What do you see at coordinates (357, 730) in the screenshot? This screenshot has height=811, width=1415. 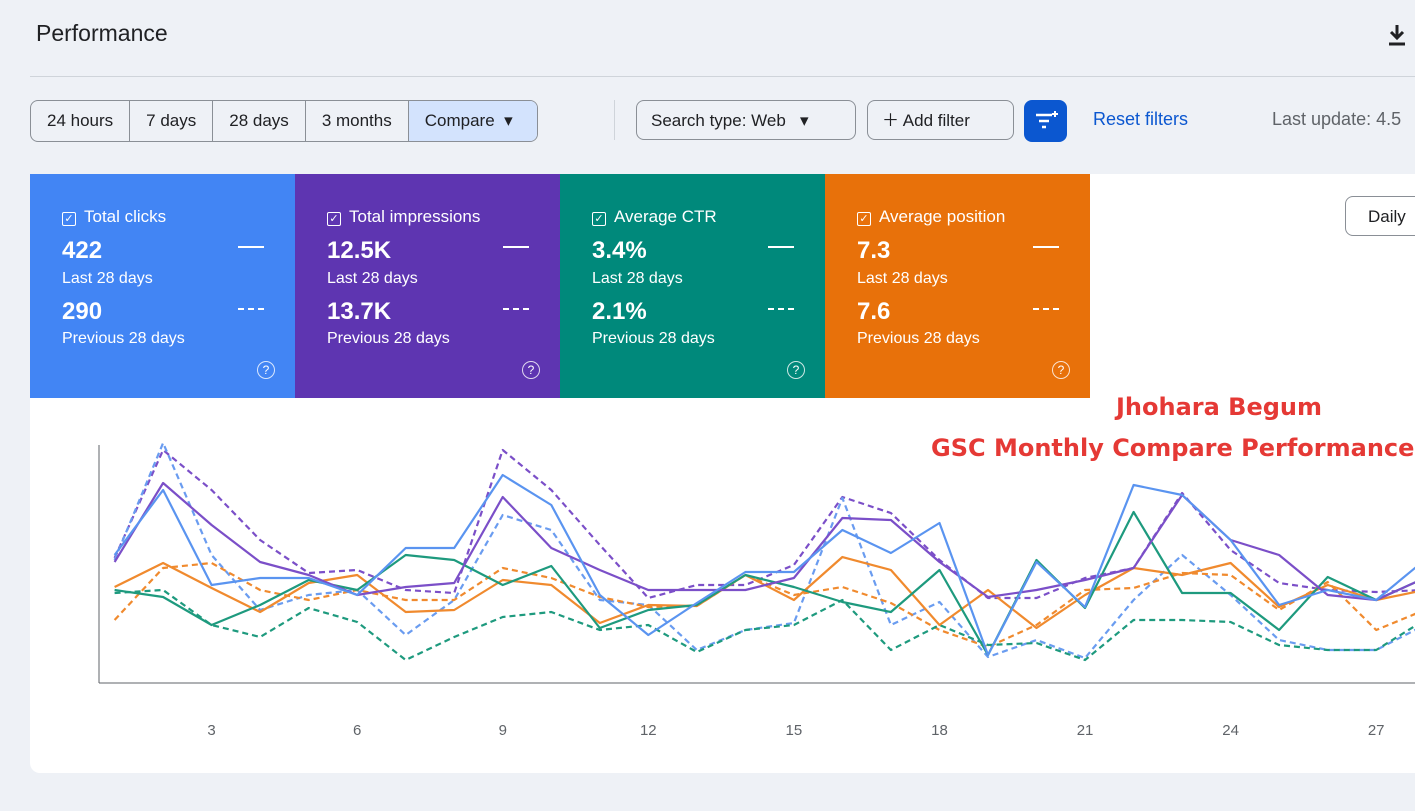 I see `x-tick-label: 6` at bounding box center [357, 730].